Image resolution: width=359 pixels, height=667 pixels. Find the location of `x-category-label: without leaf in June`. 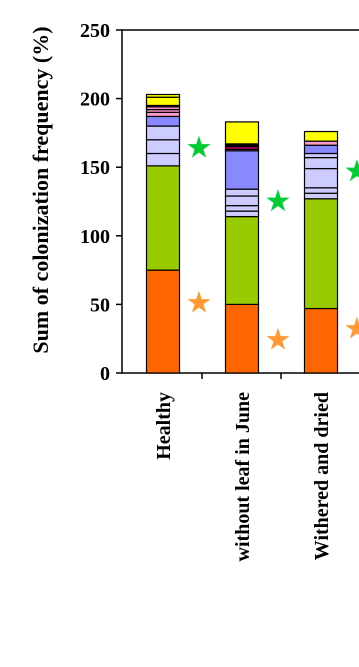

x-category-label: without leaf in June is located at coordinates (243, 477).